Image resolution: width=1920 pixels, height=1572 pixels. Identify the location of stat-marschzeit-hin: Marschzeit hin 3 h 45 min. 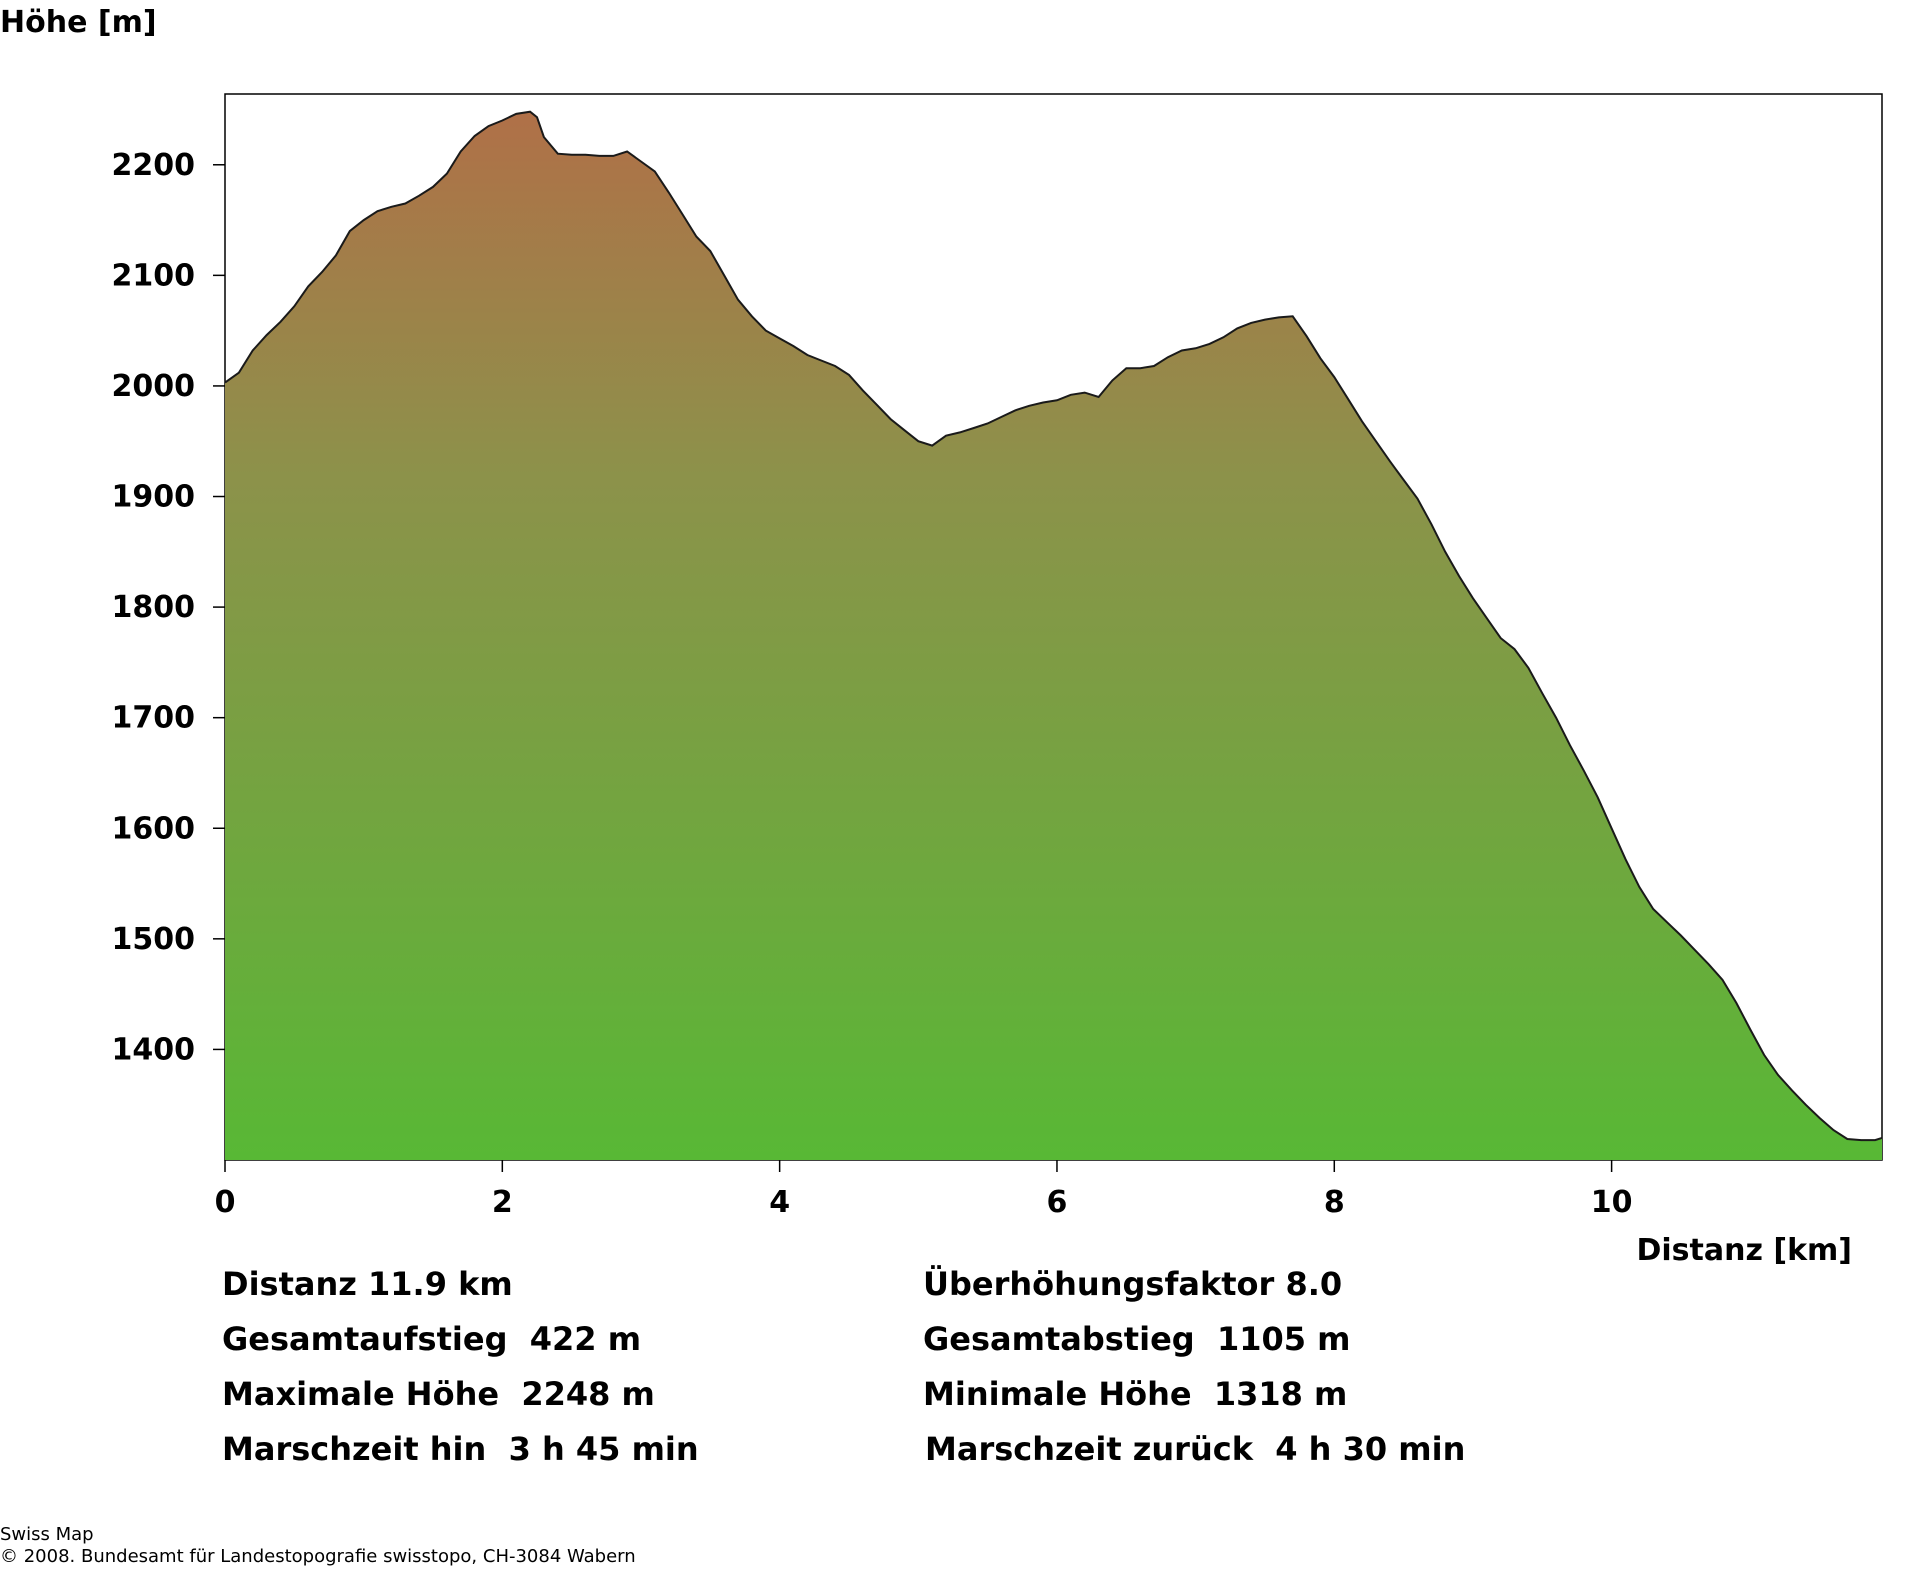
(460, 1449).